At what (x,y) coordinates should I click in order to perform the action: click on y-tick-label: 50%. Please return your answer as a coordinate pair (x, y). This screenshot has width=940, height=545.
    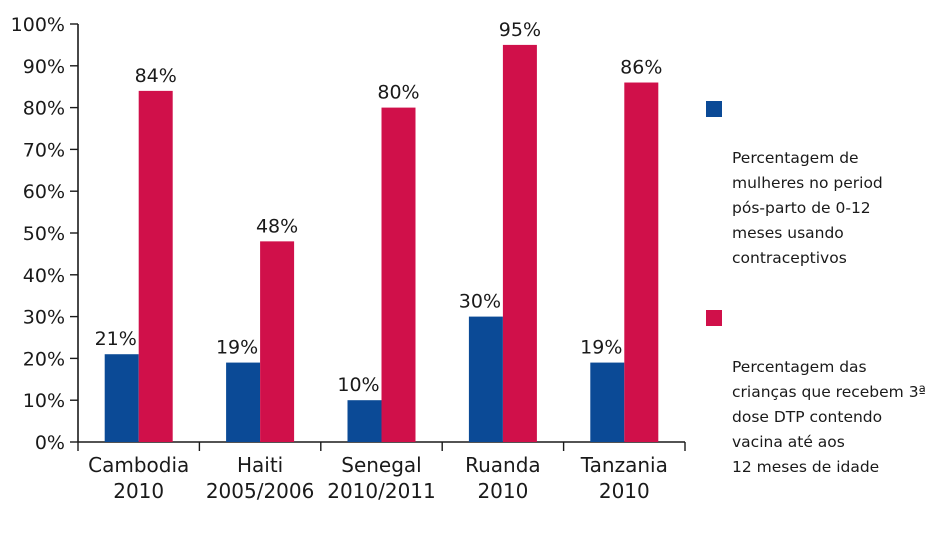
    Looking at the image, I should click on (44, 234).